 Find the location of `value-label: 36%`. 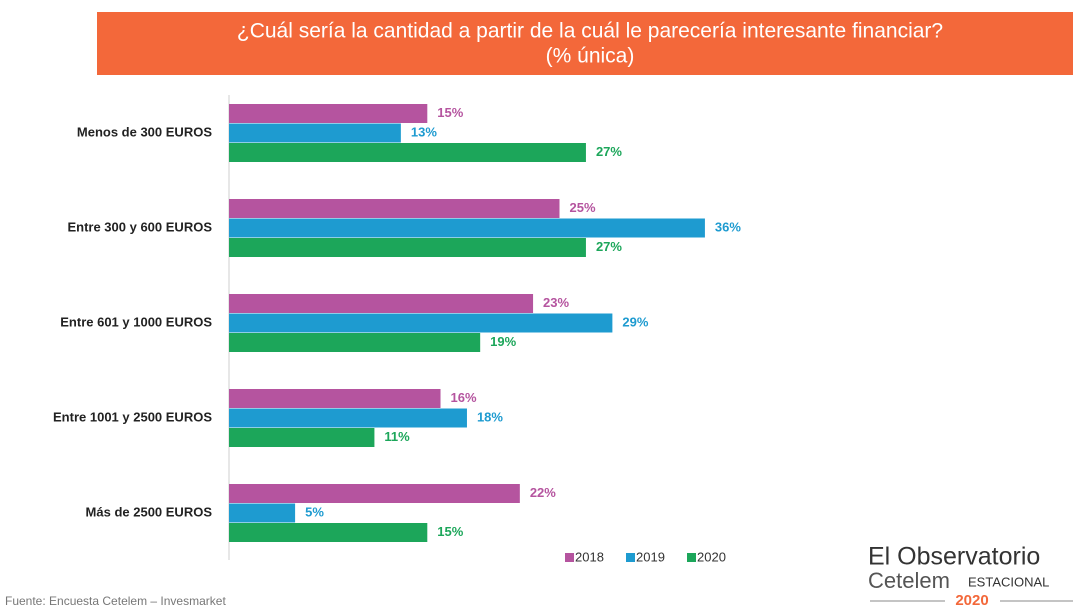

value-label: 36% is located at coordinates (728, 227).